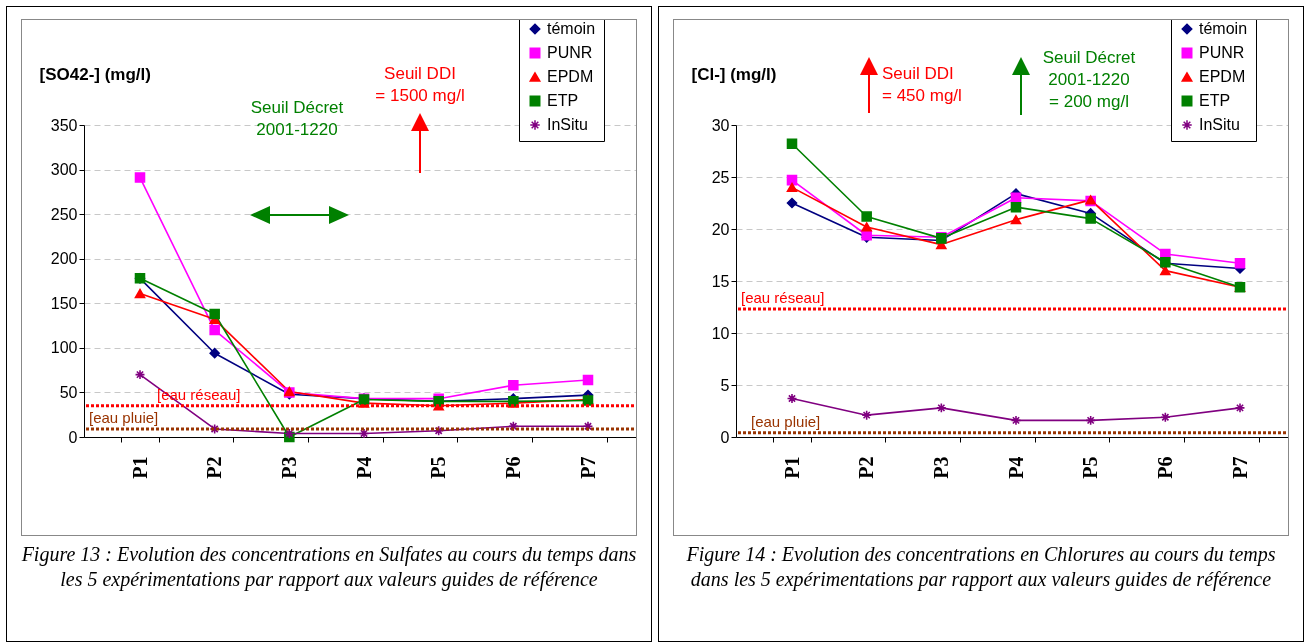  Describe the element at coordinates (734, 74) in the screenshot. I see `y-axis-title: [Cl-] (mg/l)` at that location.